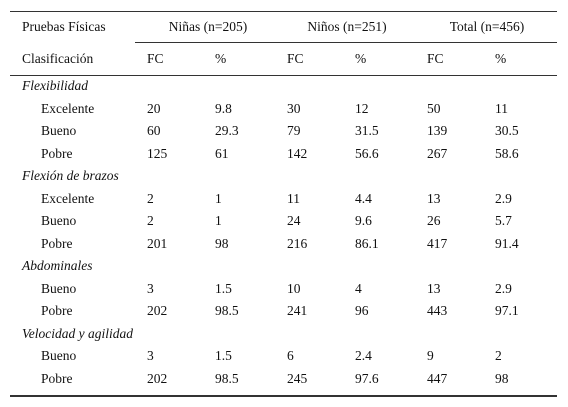  What do you see at coordinates (503, 220) in the screenshot?
I see `cell: 5.7` at bounding box center [503, 220].